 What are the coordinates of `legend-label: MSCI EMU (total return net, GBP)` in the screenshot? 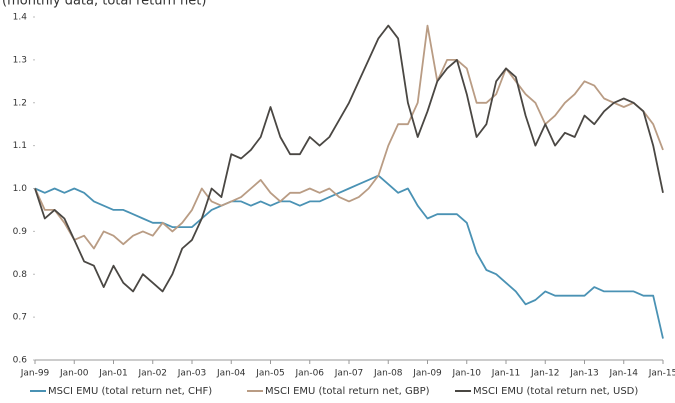 It's located at (347, 391).